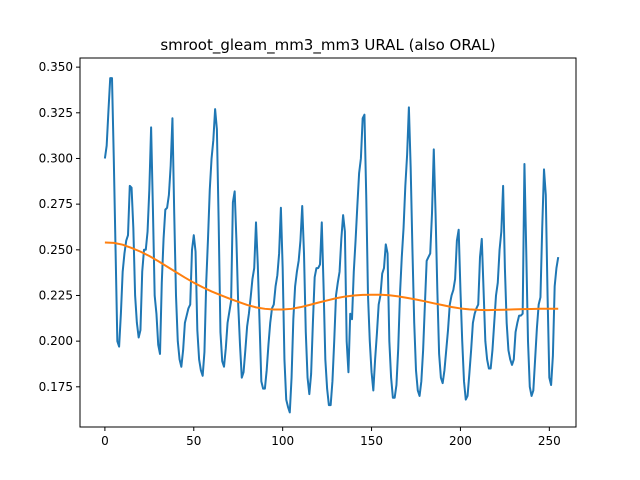  I want to click on y-axis: 0.175 0.200 0.225 0.250 0.275 0.300 0.325 0.350, so click(59, 227).